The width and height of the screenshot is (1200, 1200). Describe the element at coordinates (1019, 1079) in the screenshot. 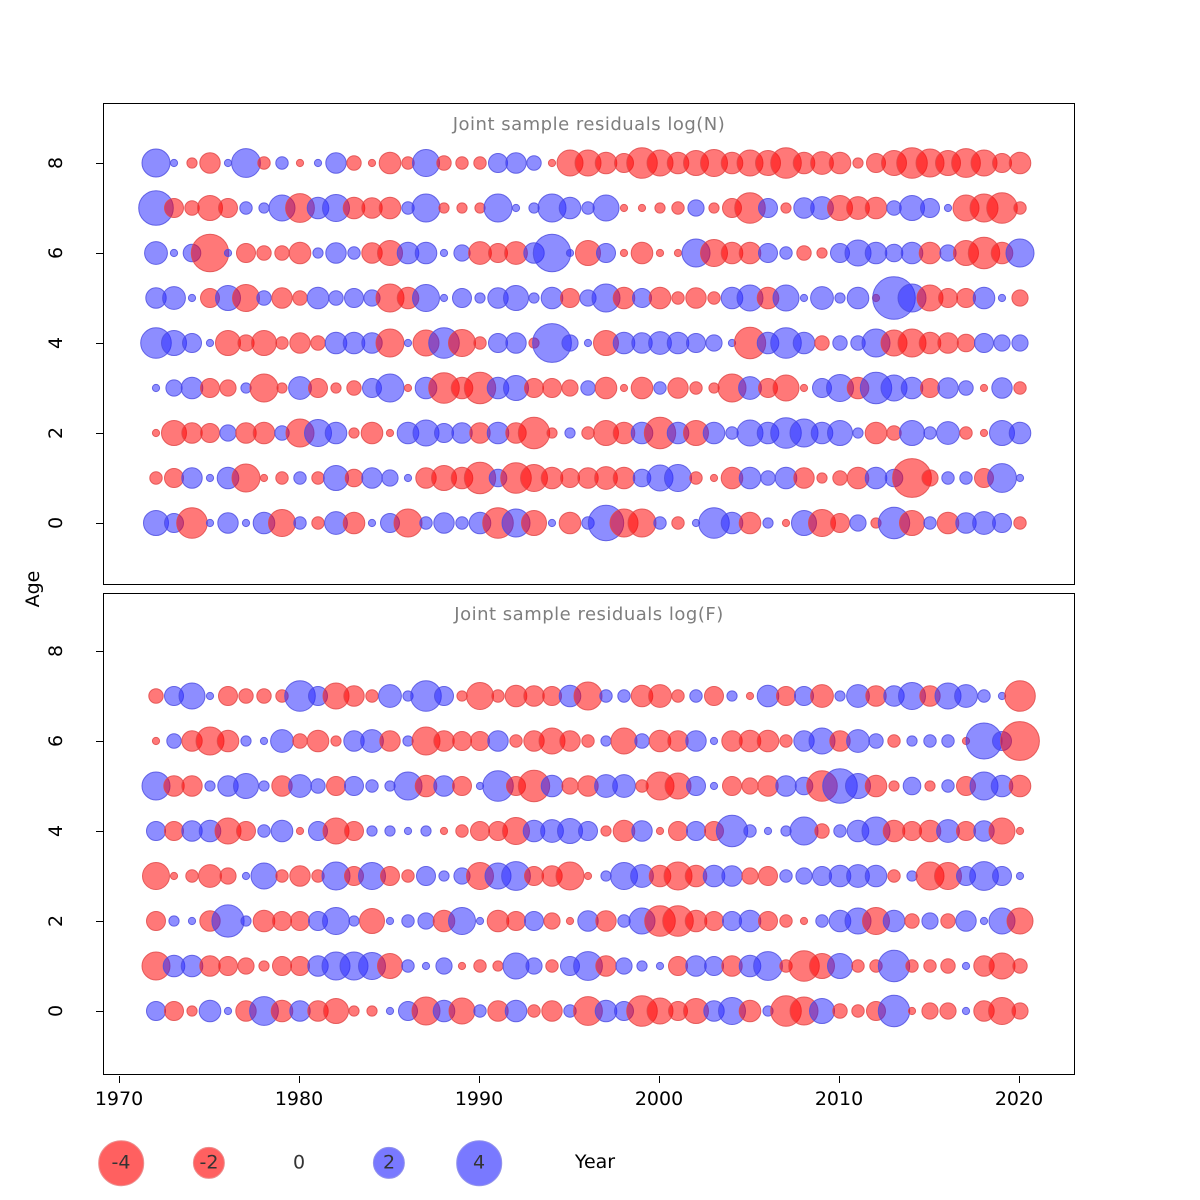

I see `x-axis-tick-mark` at that location.